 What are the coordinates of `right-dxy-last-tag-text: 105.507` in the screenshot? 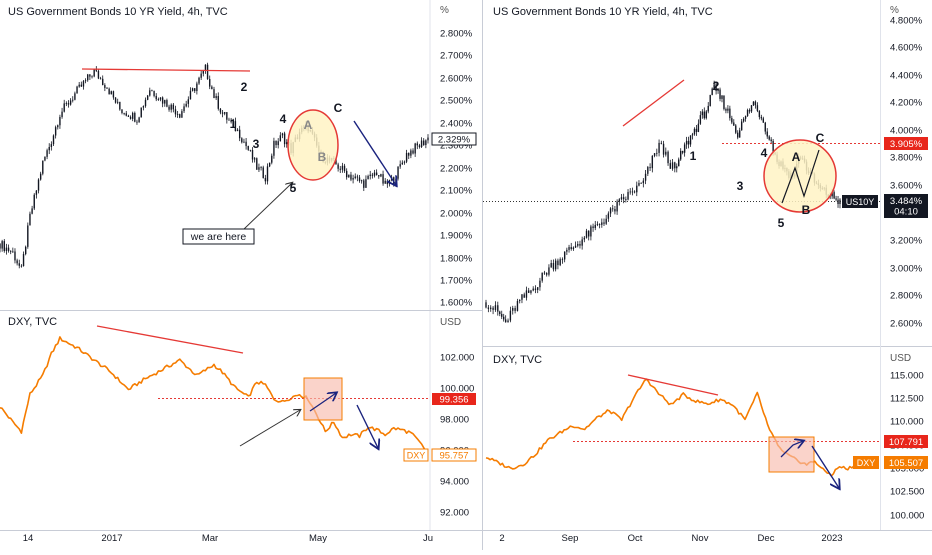 It's located at (906, 463).